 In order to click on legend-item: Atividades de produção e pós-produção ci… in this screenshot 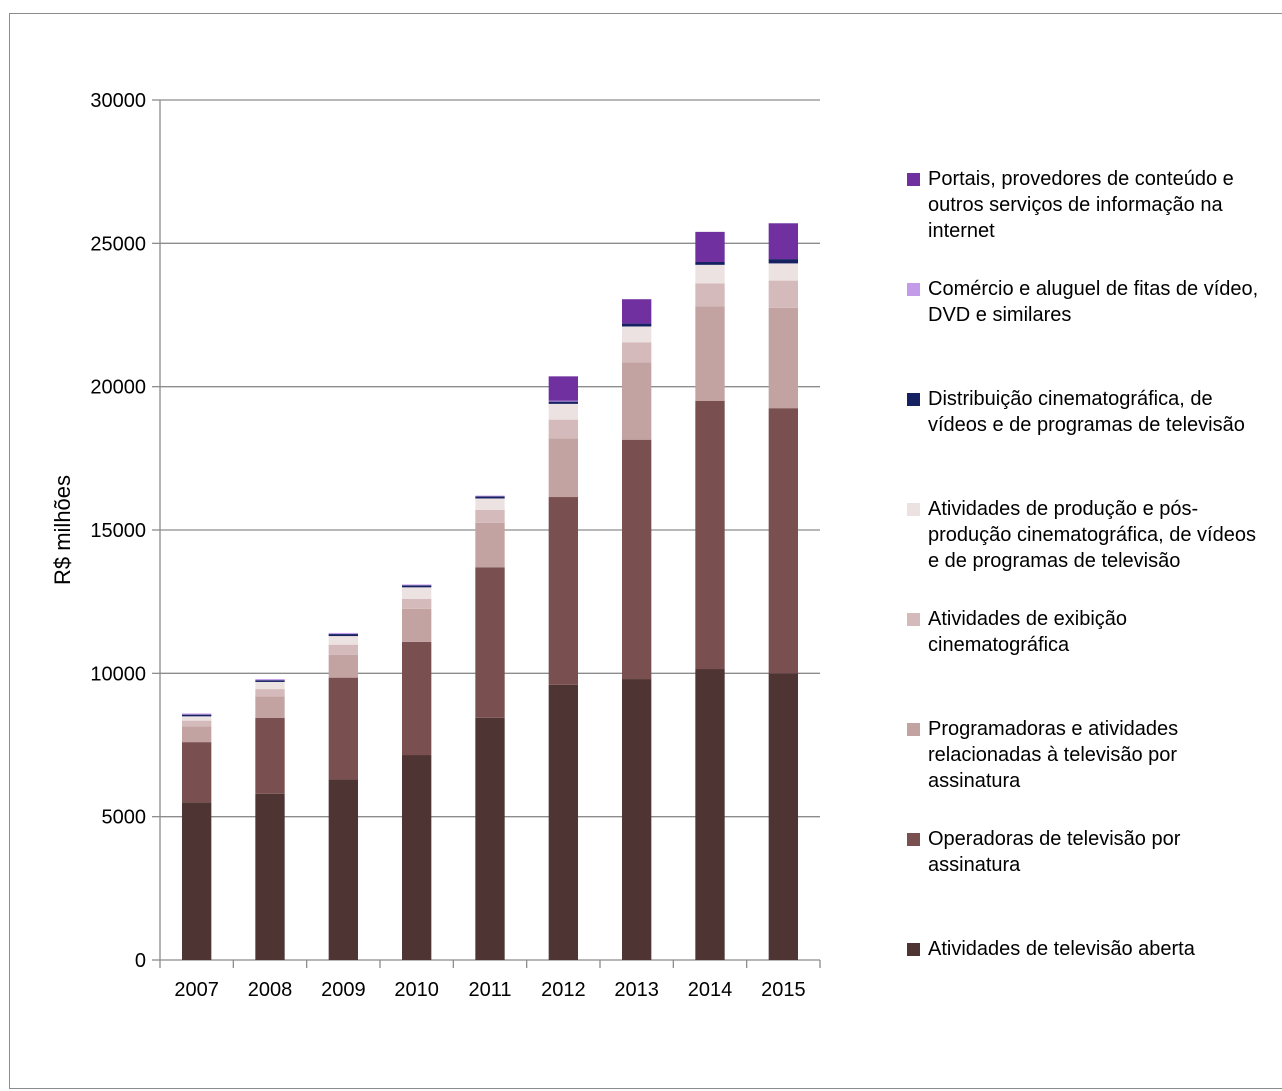, I will do `click(1081, 535)`.